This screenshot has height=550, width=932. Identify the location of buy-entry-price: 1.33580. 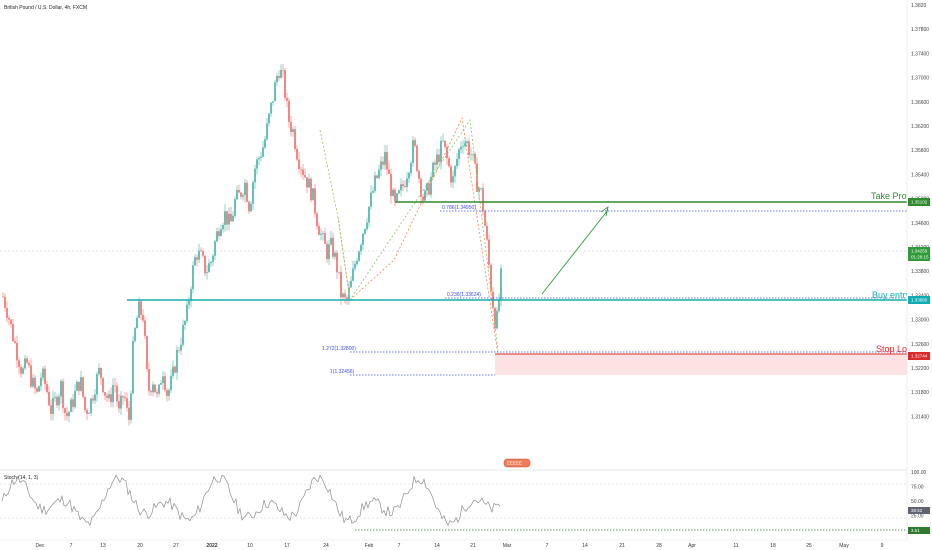
(919, 300).